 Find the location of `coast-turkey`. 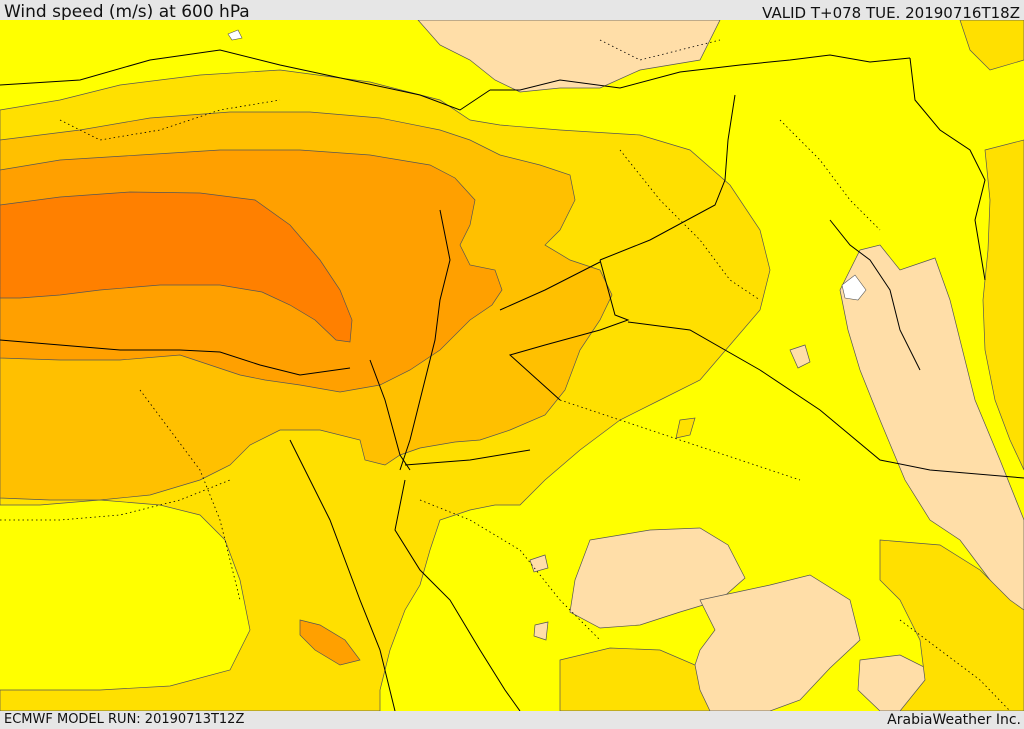

coast-turkey is located at coordinates (245, 80).